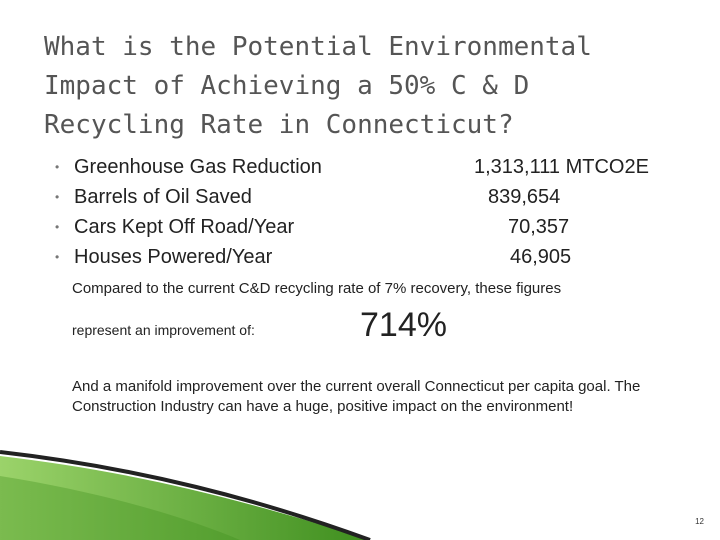 This screenshot has width=720, height=540. Describe the element at coordinates (173, 257) in the screenshot. I see `impact-label: Houses Powered/Year` at that location.